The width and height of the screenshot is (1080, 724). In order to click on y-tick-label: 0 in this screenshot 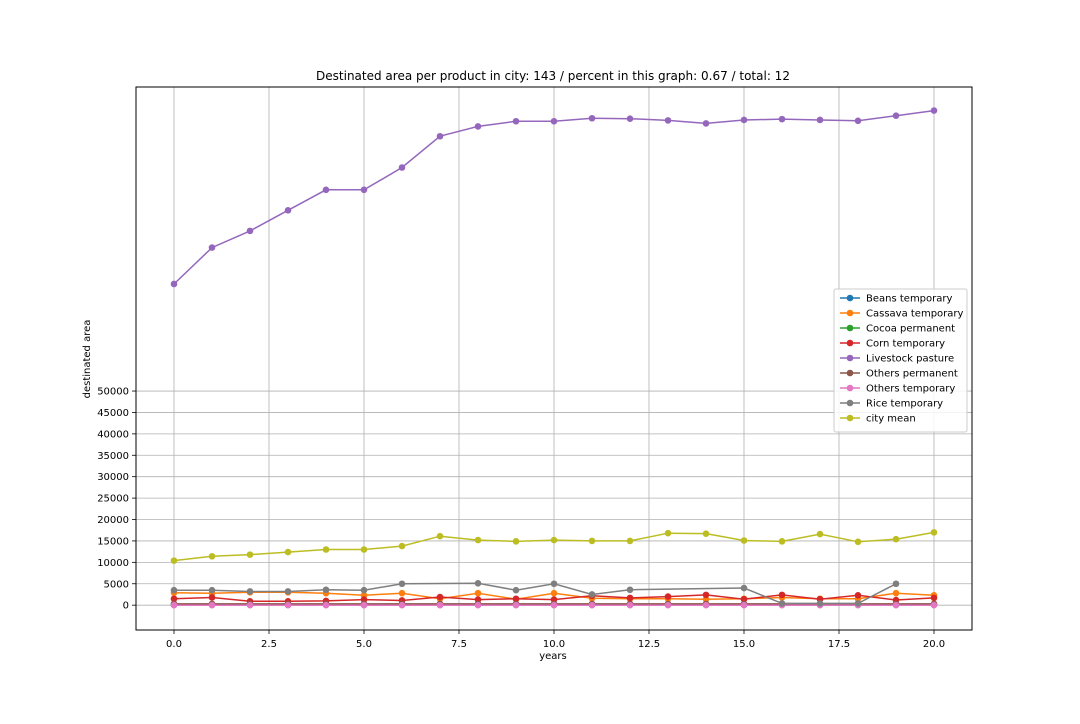, I will do `click(126, 606)`.